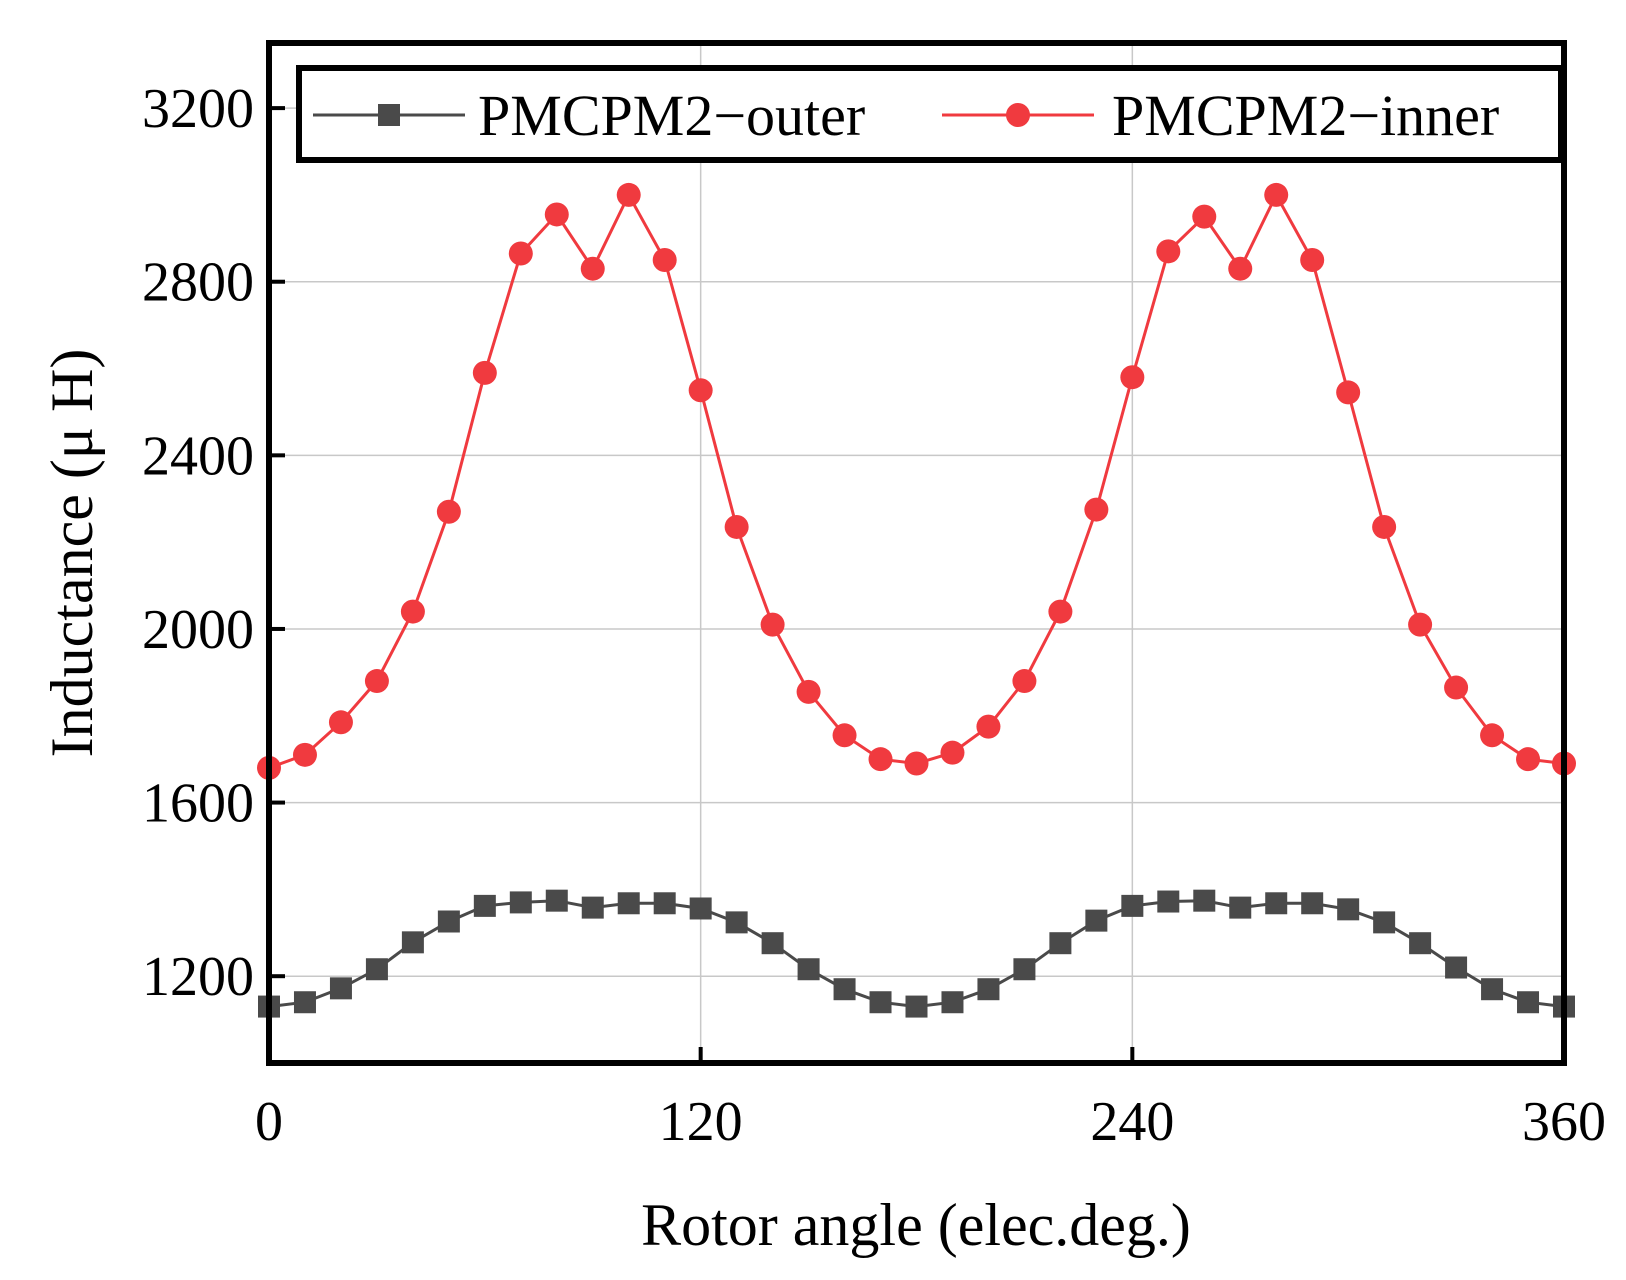 The width and height of the screenshot is (1626, 1280). Describe the element at coordinates (198, 456) in the screenshot. I see `y-tick-label: 2400` at that location.